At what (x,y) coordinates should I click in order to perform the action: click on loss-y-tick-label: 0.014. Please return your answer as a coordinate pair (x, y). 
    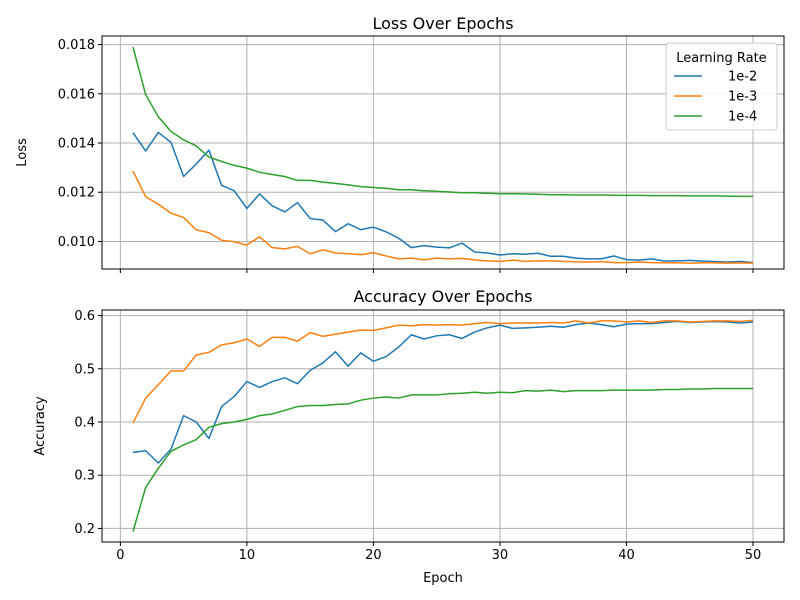
    Looking at the image, I should click on (76, 144).